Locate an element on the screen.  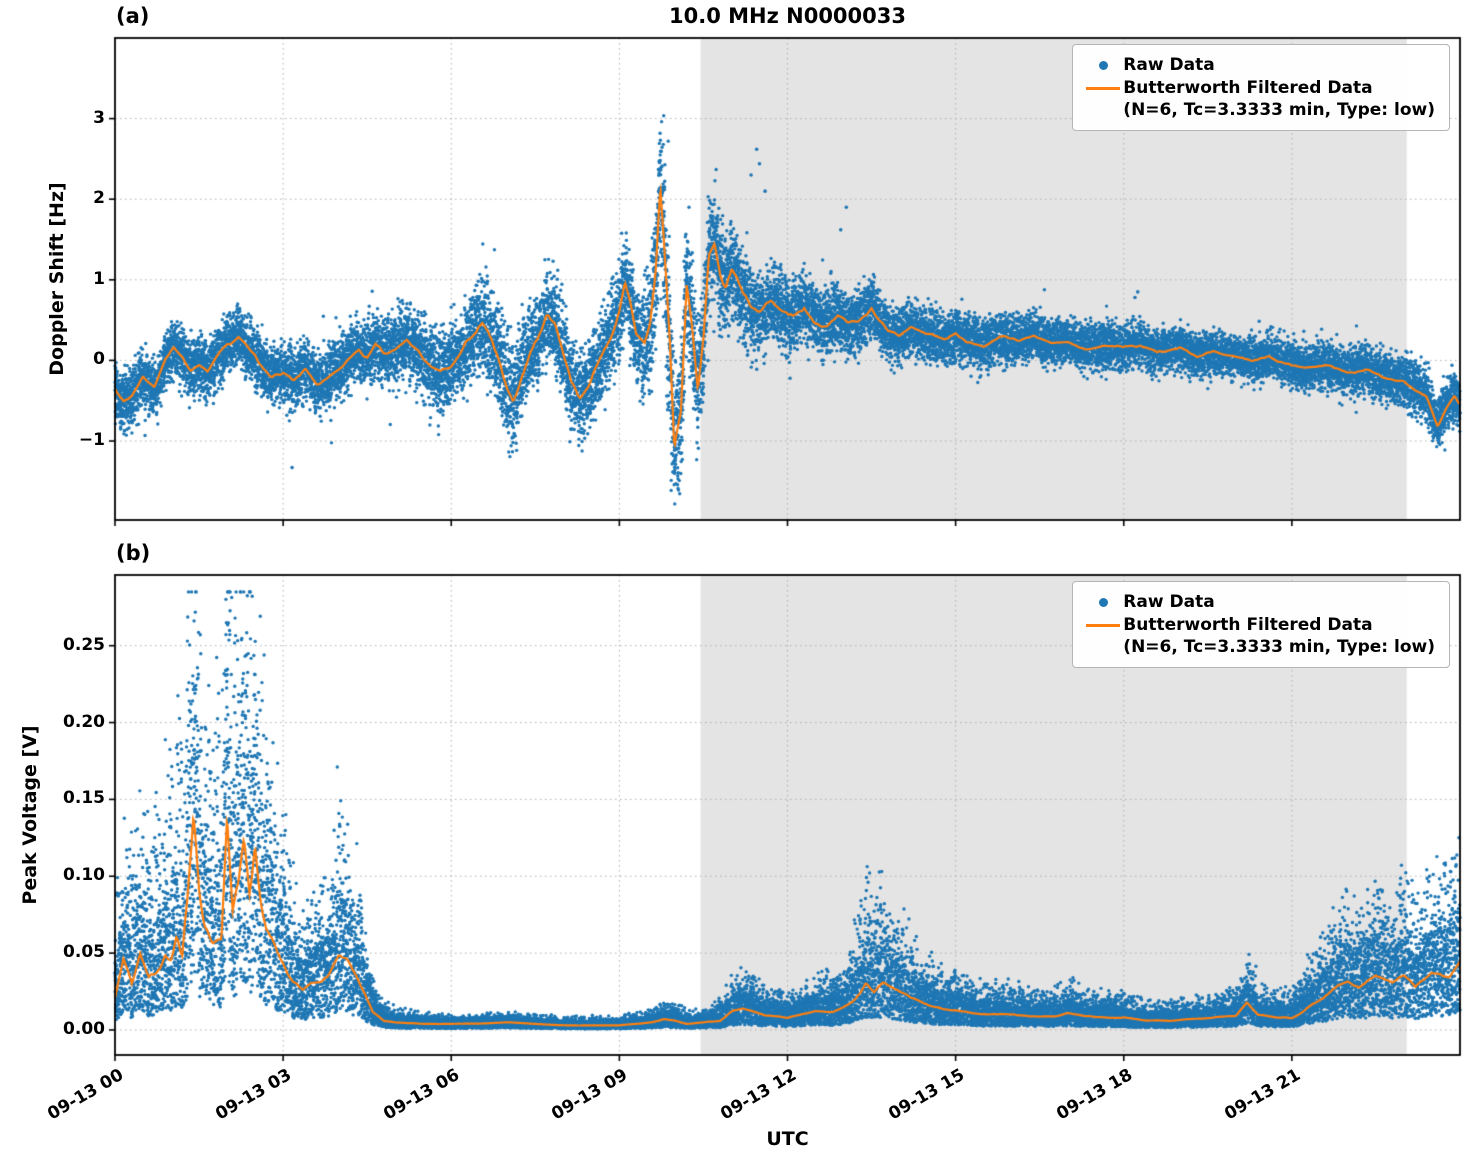
panel-b-y-tick-label: 0.00 is located at coordinates (84, 1028).